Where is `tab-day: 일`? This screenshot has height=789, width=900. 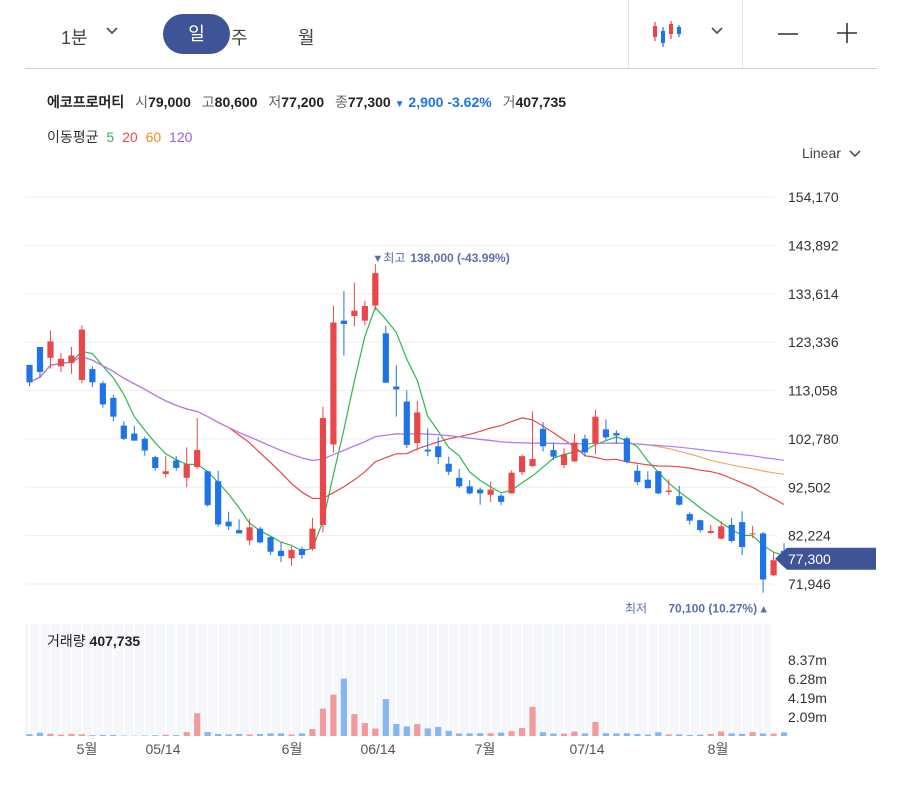 tab-day: 일 is located at coordinates (196, 34).